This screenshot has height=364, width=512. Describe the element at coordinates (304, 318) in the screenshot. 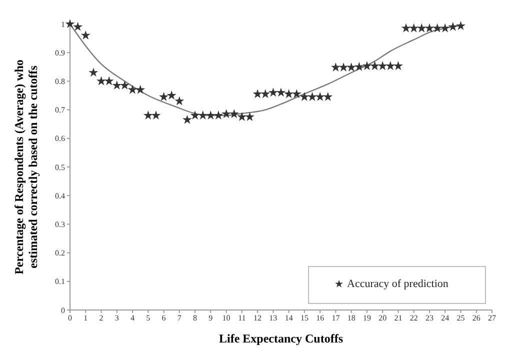

I see `x-tick-label: 15` at that location.